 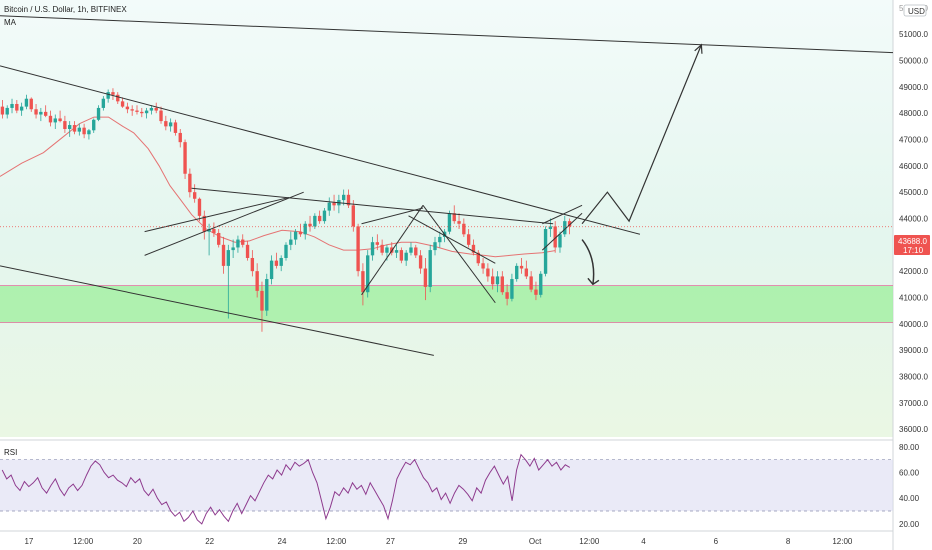 What do you see at coordinates (909, 498) in the screenshot?
I see `rsi-tick-label: 40.00` at bounding box center [909, 498].